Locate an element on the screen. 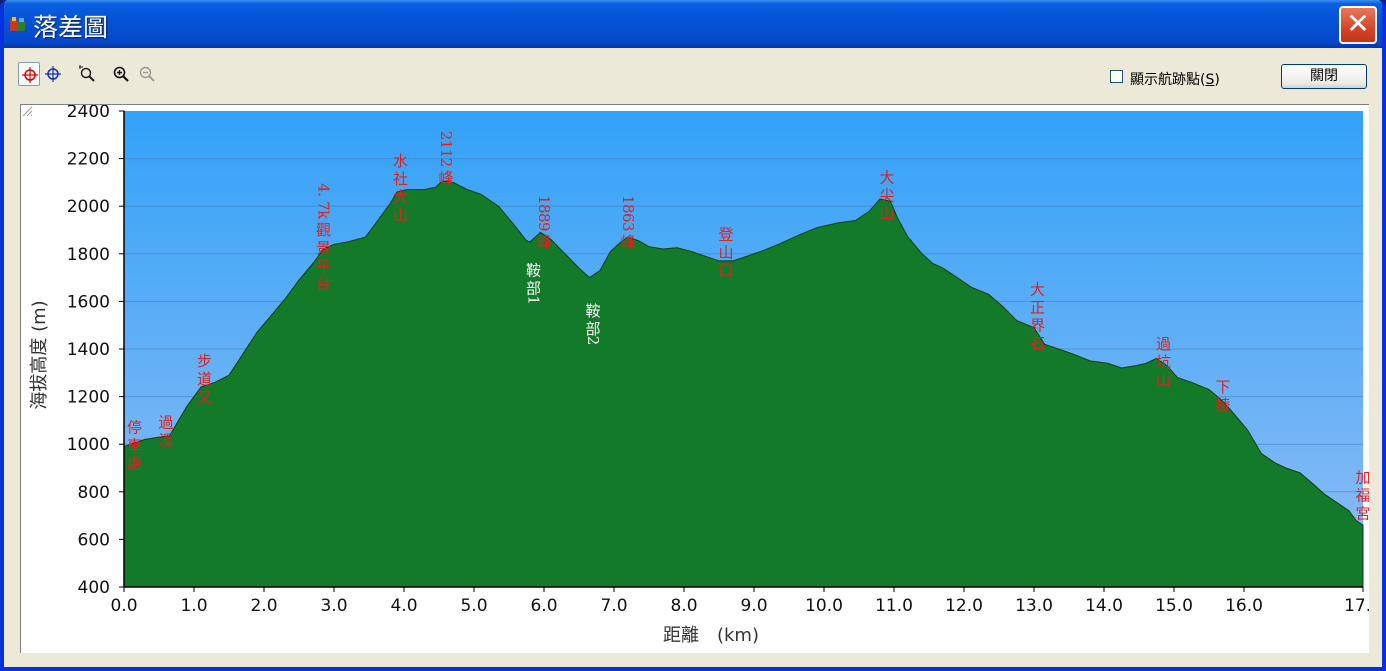 The height and width of the screenshot is (671, 1386). show-trackpoints-text: 顯示航跡點( is located at coordinates (1168, 80).